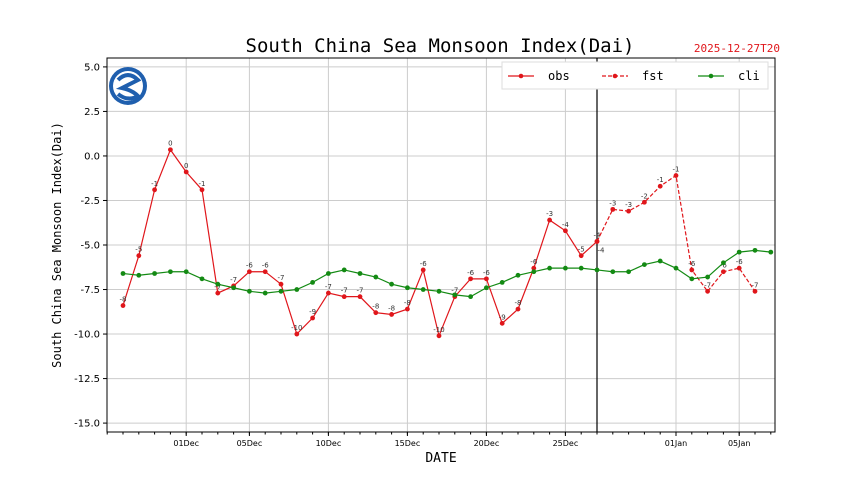  Describe the element at coordinates (440, 46) in the screenshot. I see `chart-title: South China Sea Monsoon Index(Dai)` at that location.